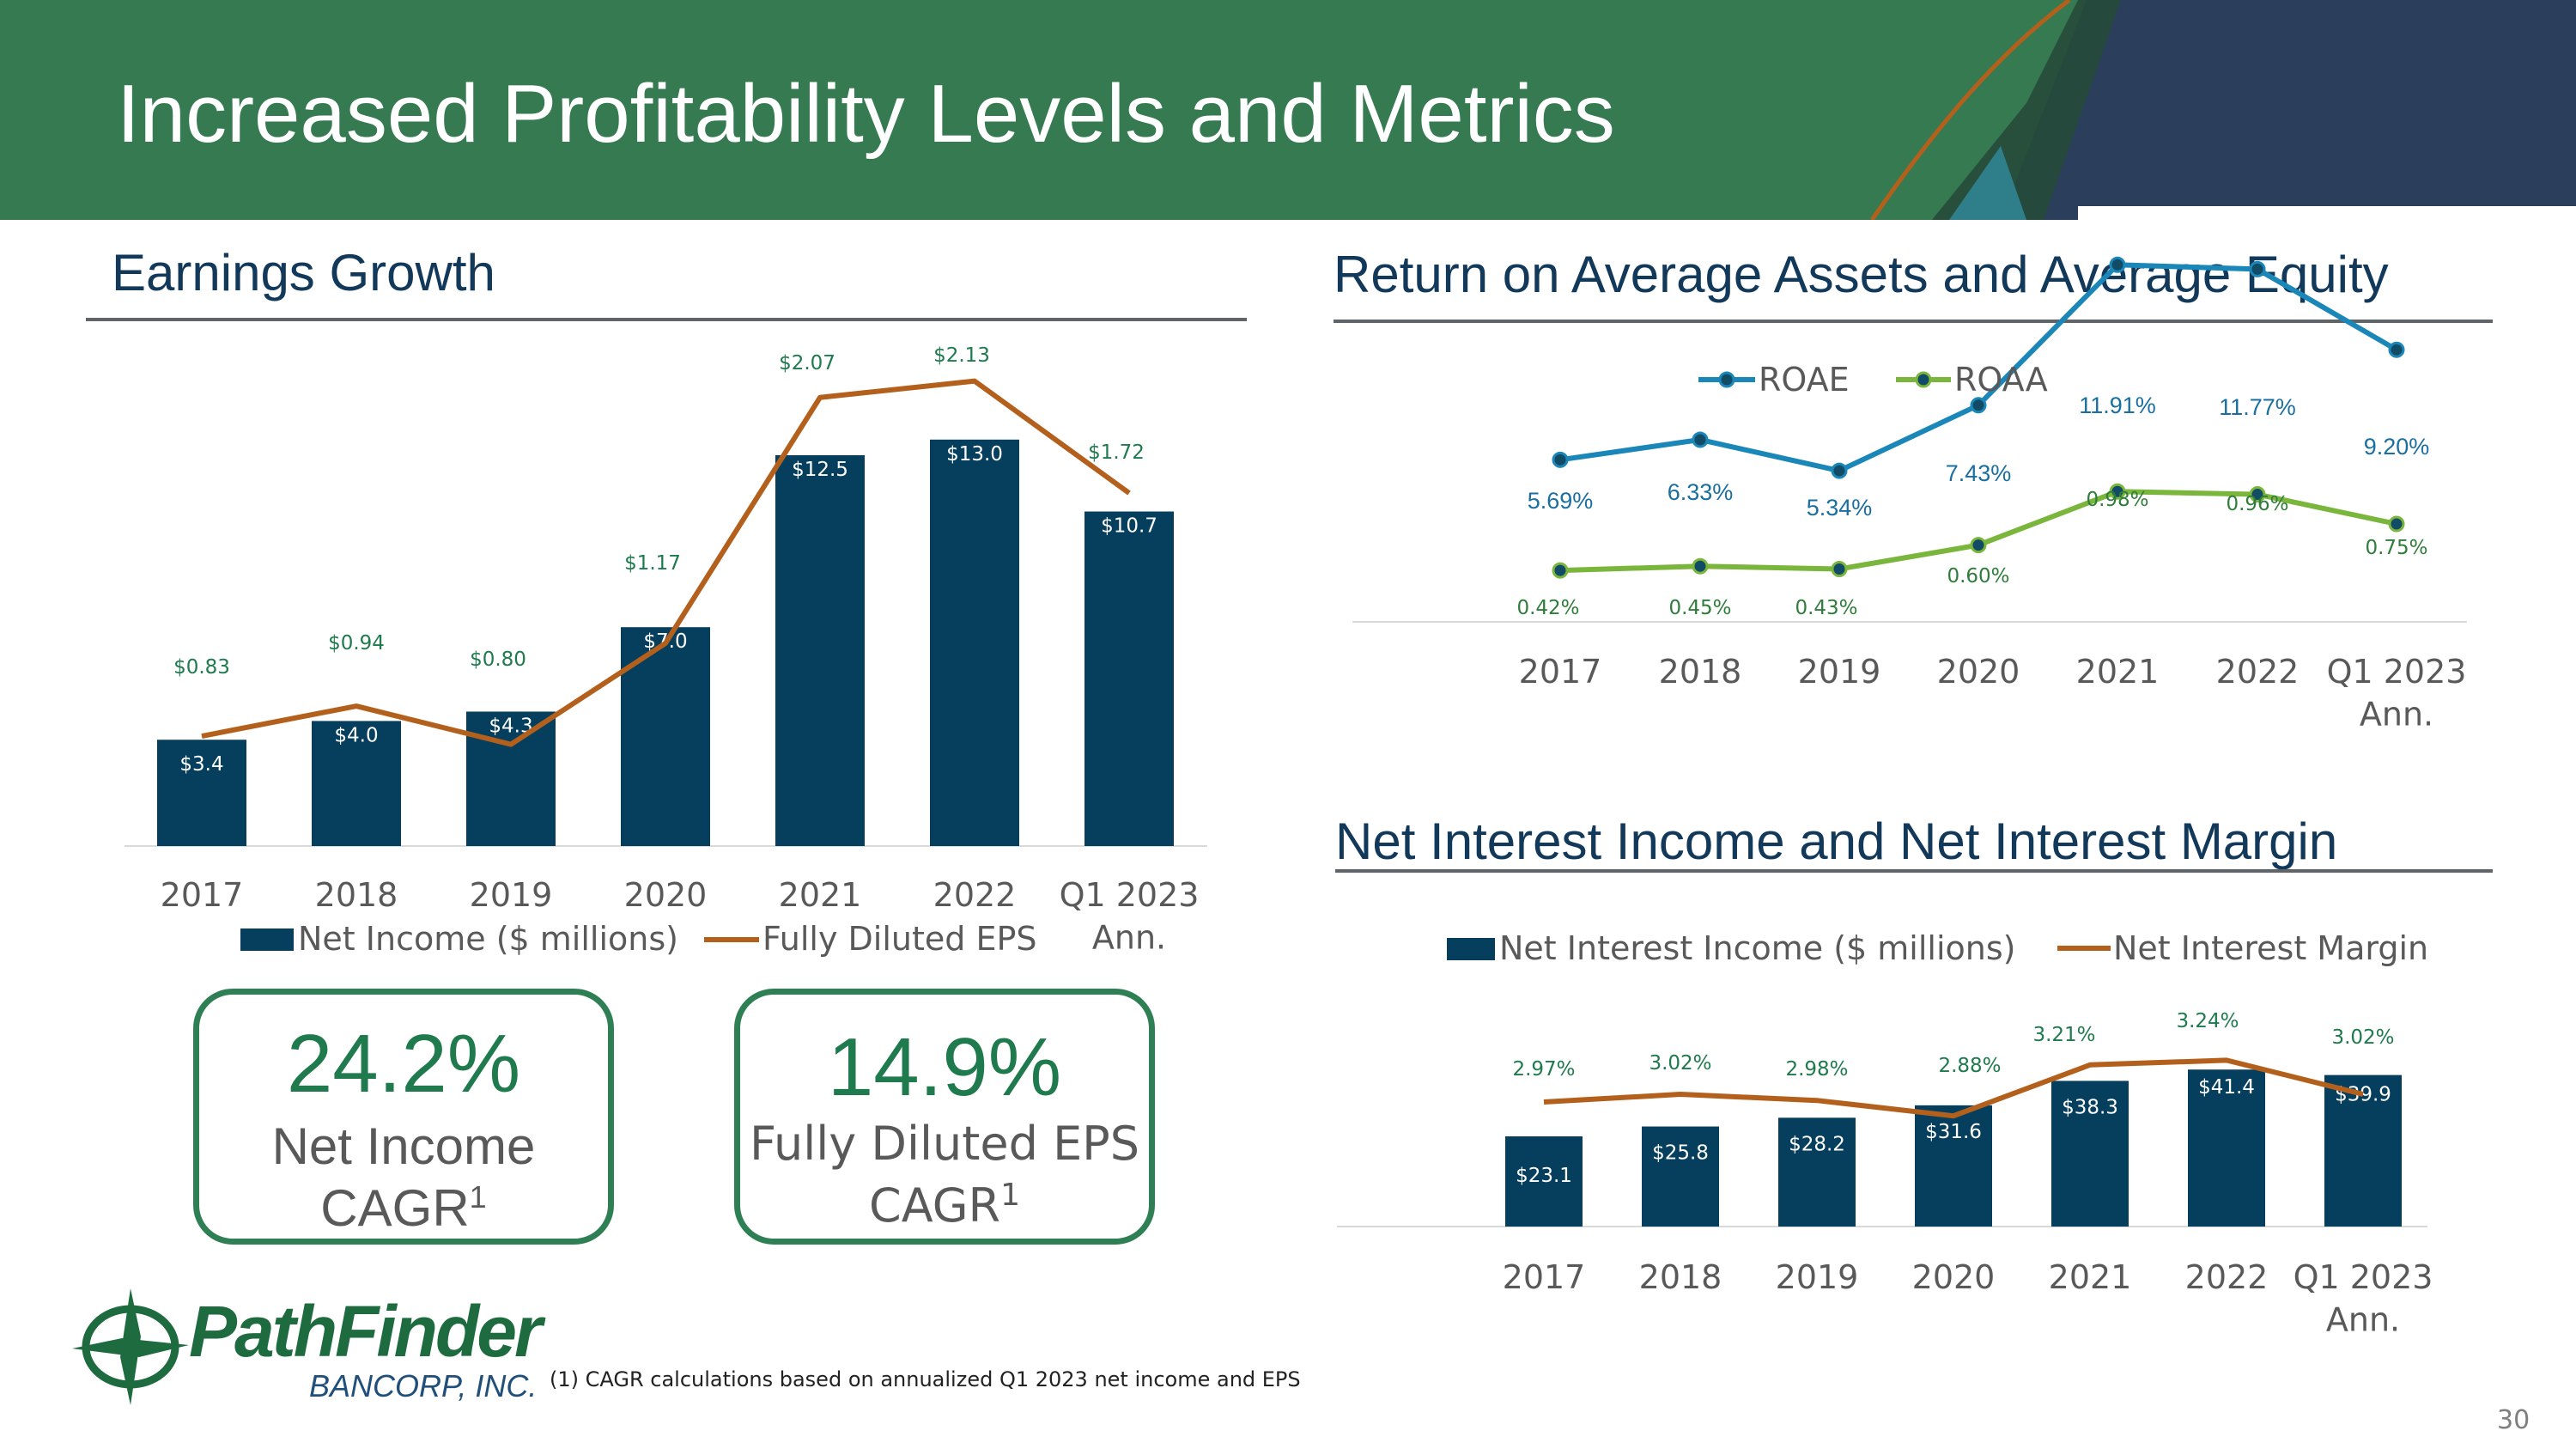 The width and height of the screenshot is (2576, 1449). What do you see at coordinates (1914, 871) in the screenshot?
I see `nii-title-rule` at bounding box center [1914, 871].